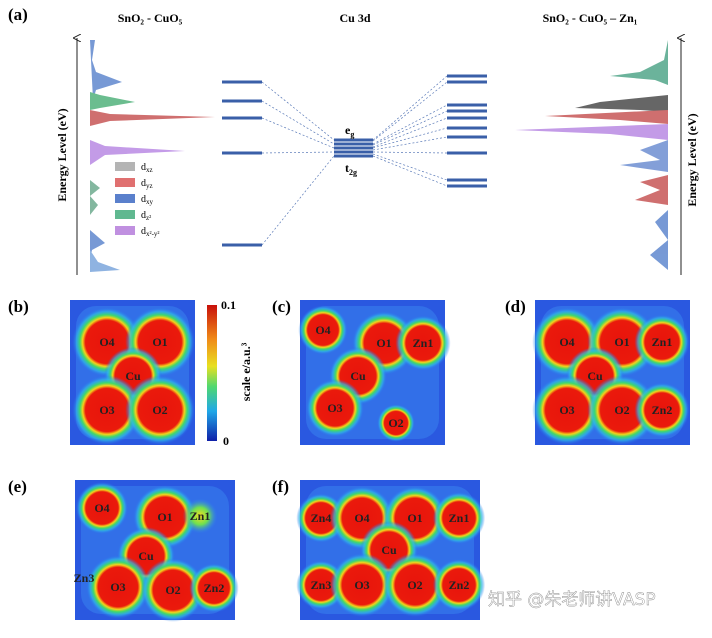  I want to click on center-title: Cu 3d, so click(354, 18).